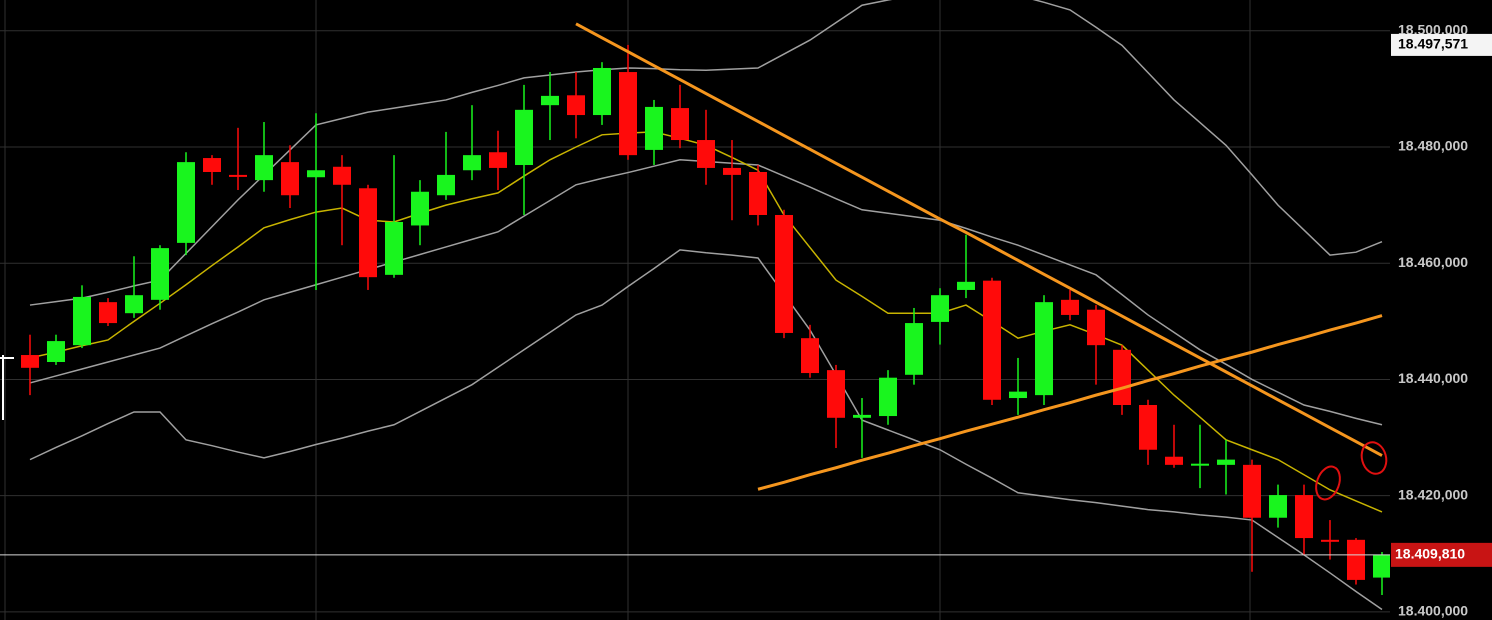  Describe the element at coordinates (1433, 44) in the screenshot. I see `high-price-label: 18.497,571` at that location.